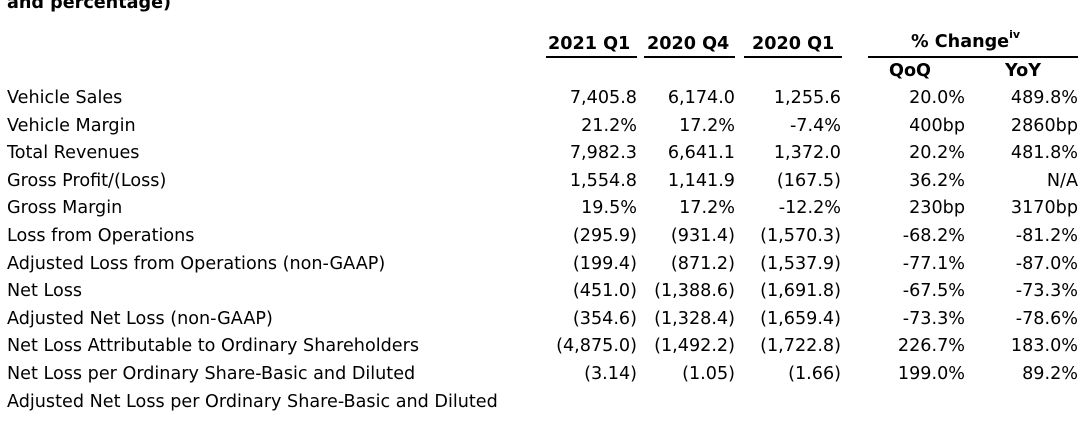 This screenshot has width=1080, height=423. I want to click on cell-2021q1: 19.5%, so click(609, 208).